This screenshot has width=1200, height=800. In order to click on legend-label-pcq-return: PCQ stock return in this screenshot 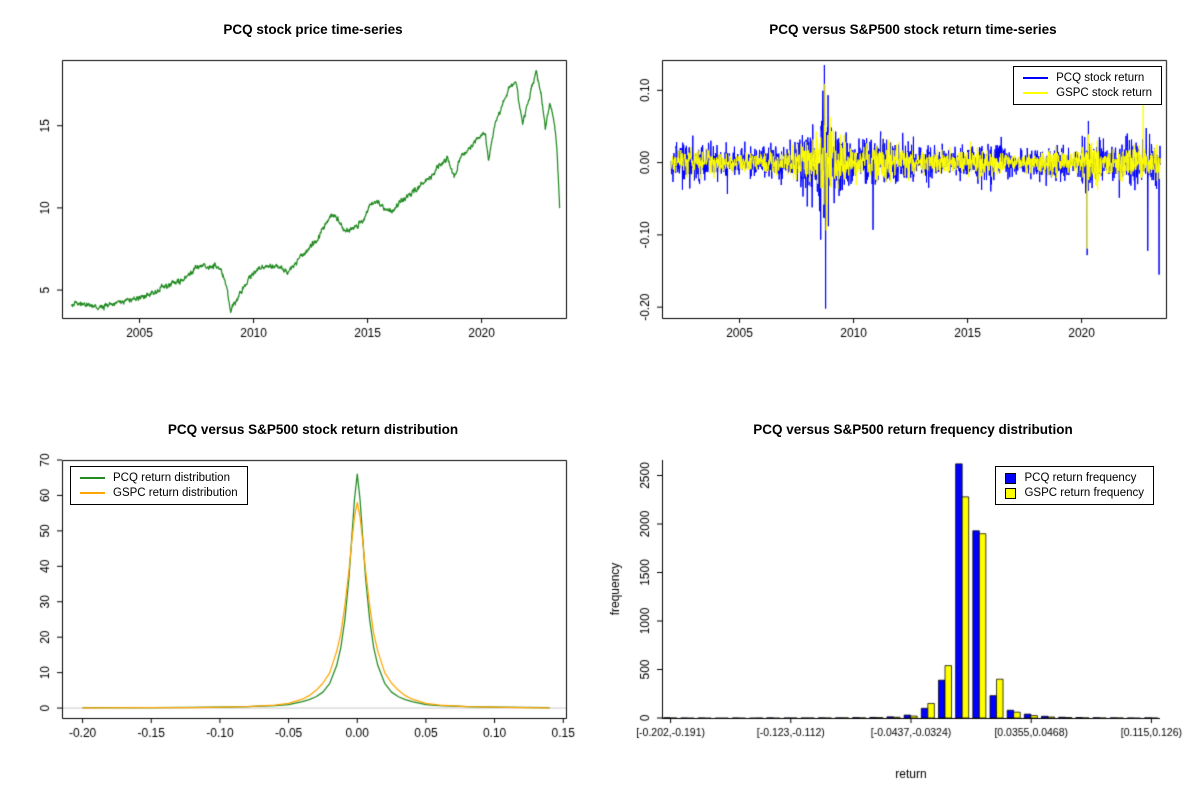, I will do `click(1100, 78)`.